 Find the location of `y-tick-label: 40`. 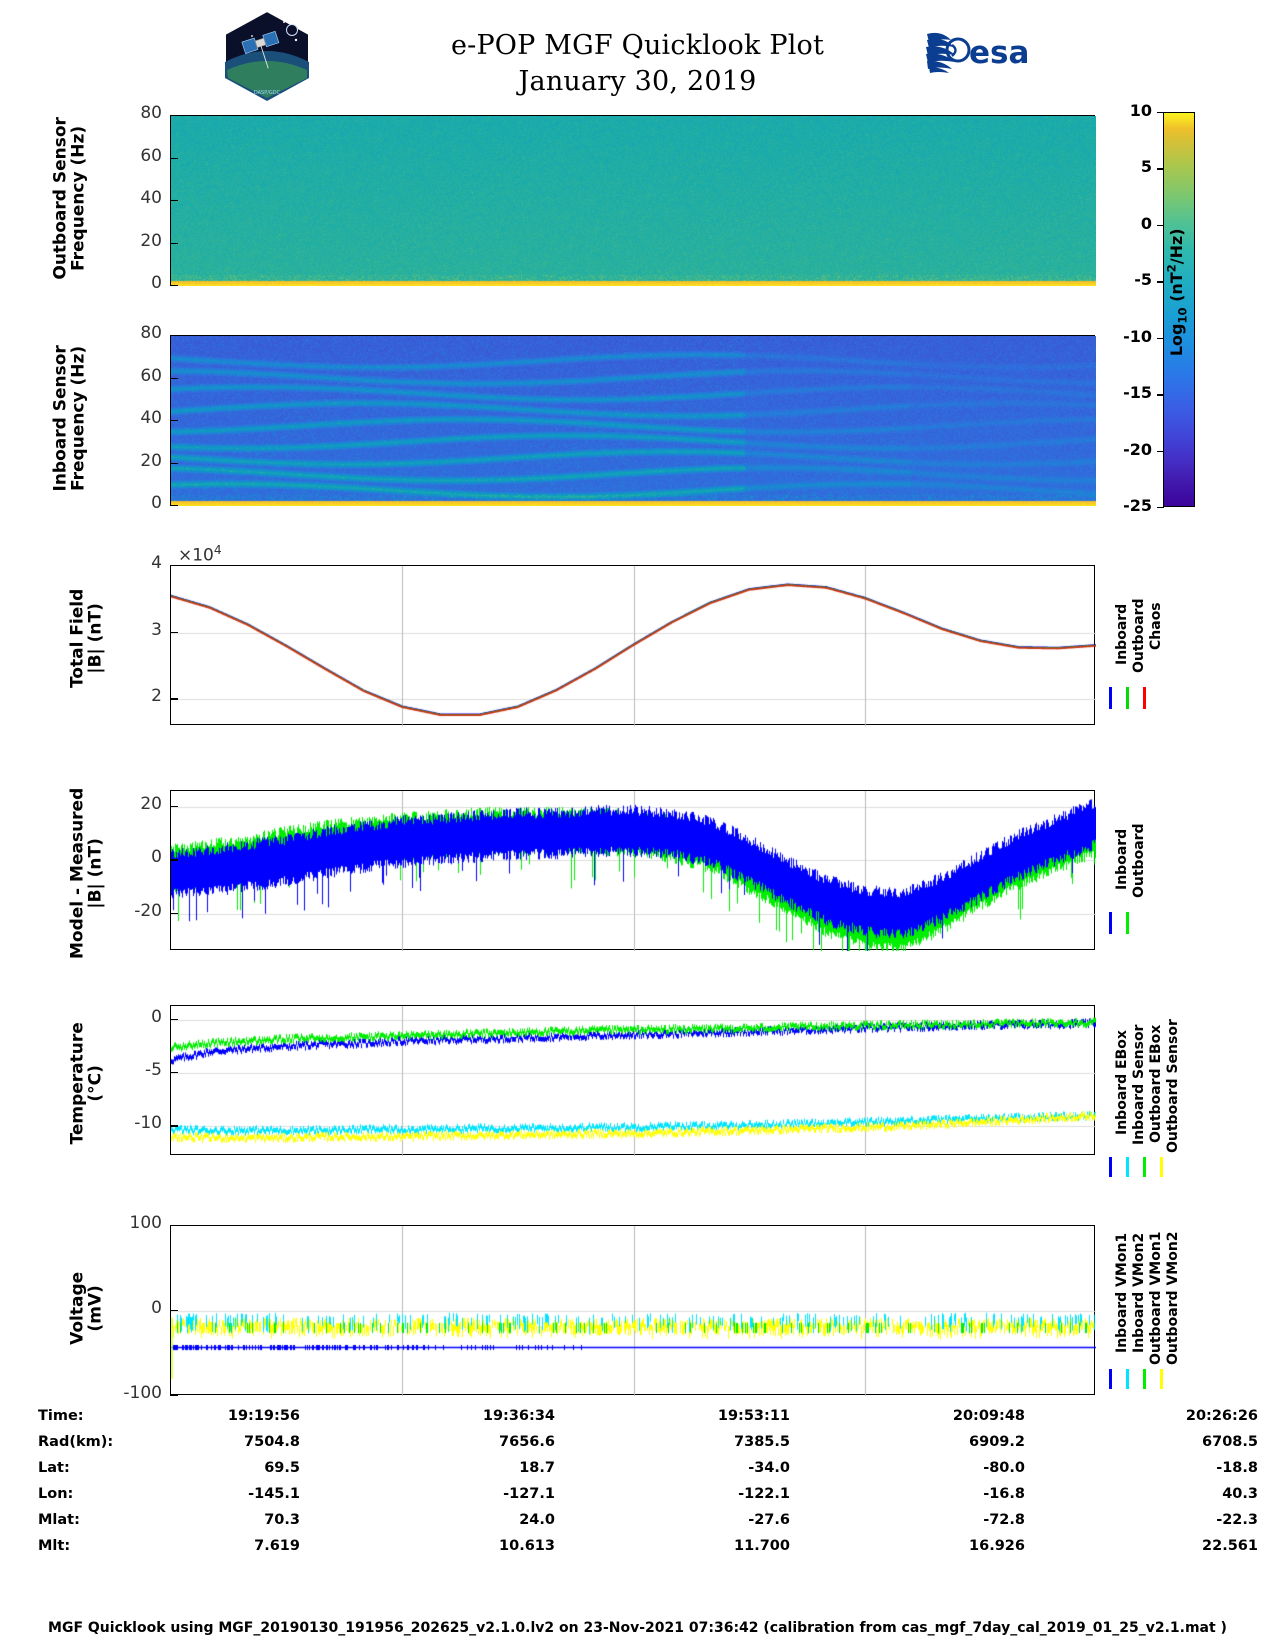

y-tick-label: 40 is located at coordinates (151, 418).